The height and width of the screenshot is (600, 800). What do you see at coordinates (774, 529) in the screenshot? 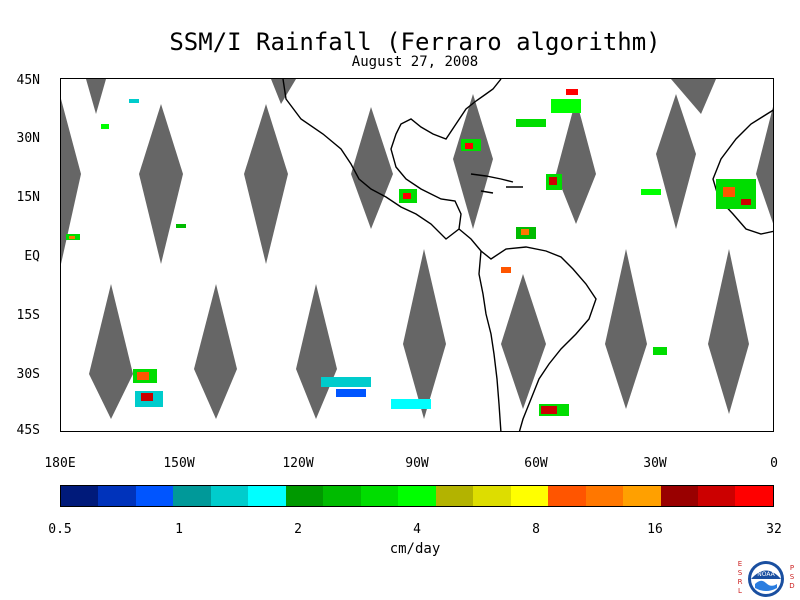
I see `color-scale-tick-label: 32` at bounding box center [774, 529].